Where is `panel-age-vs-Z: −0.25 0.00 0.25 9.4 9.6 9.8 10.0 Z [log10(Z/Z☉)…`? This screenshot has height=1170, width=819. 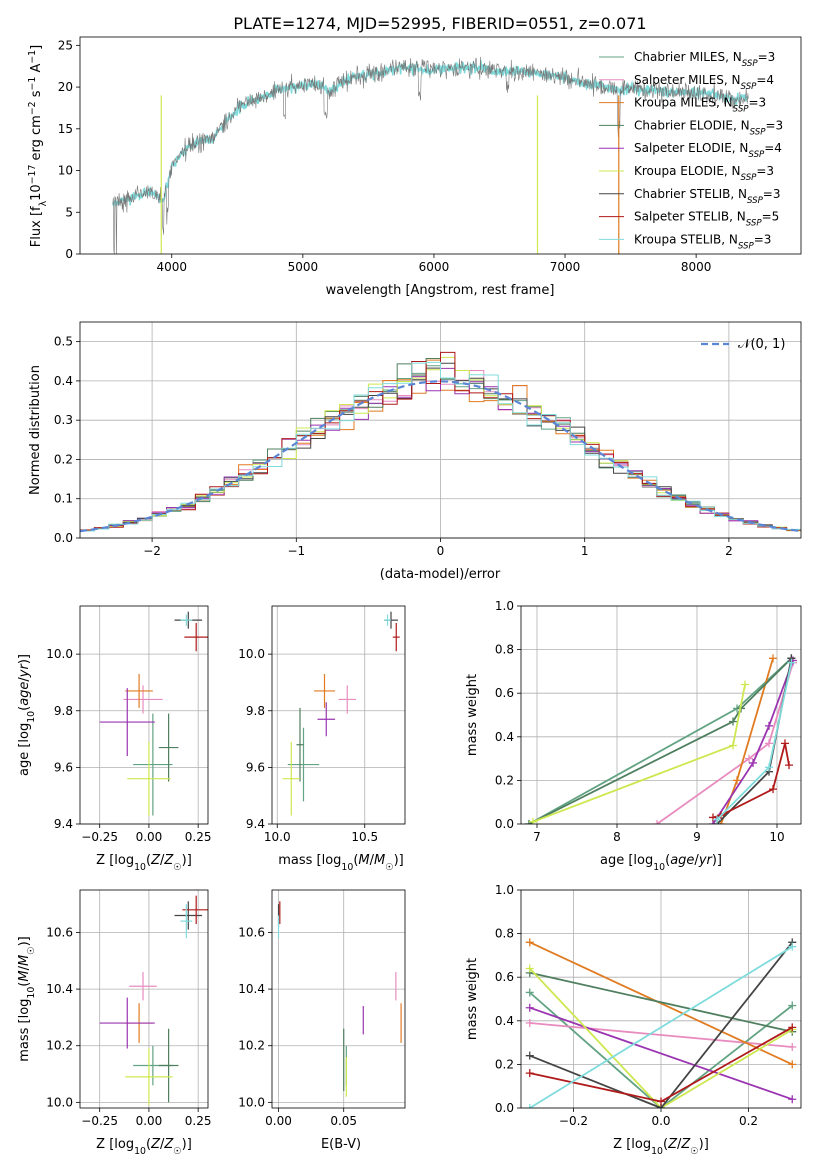 panel-age-vs-Z: −0.25 0.00 0.25 9.4 9.6 9.8 10.0 Z [log10(Z/Z☉)… is located at coordinates (114, 739).